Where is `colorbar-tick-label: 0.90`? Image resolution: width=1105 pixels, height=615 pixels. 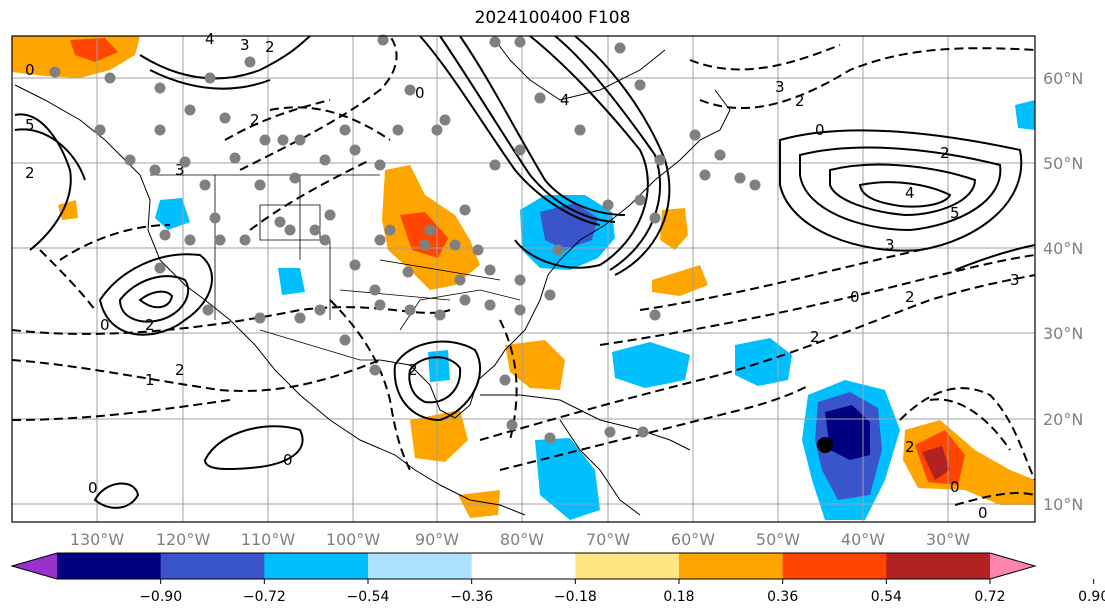 colorbar-tick-label: 0.90 is located at coordinates (1091, 597).